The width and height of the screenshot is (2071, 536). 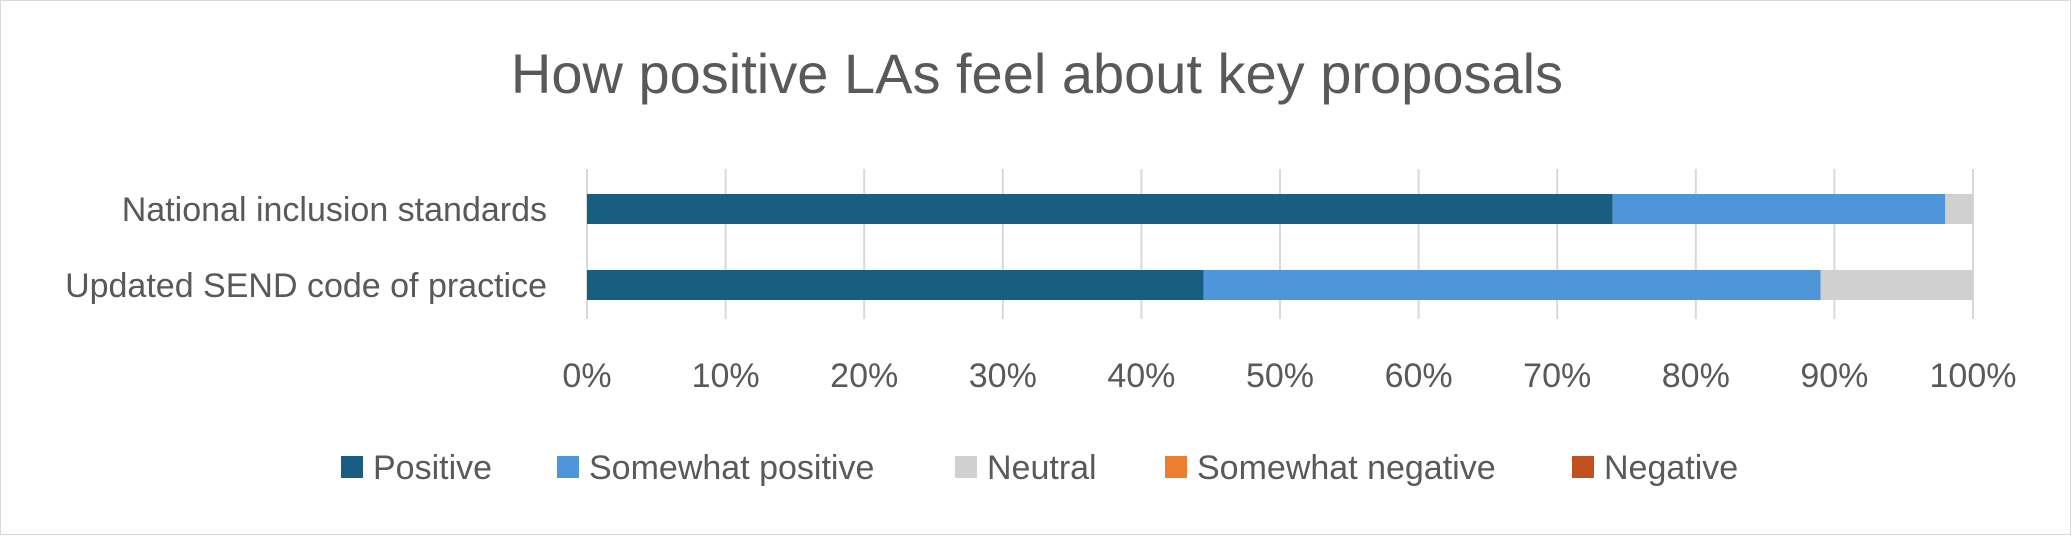 I want to click on x-tick-label: 50%, so click(x=1280, y=376).